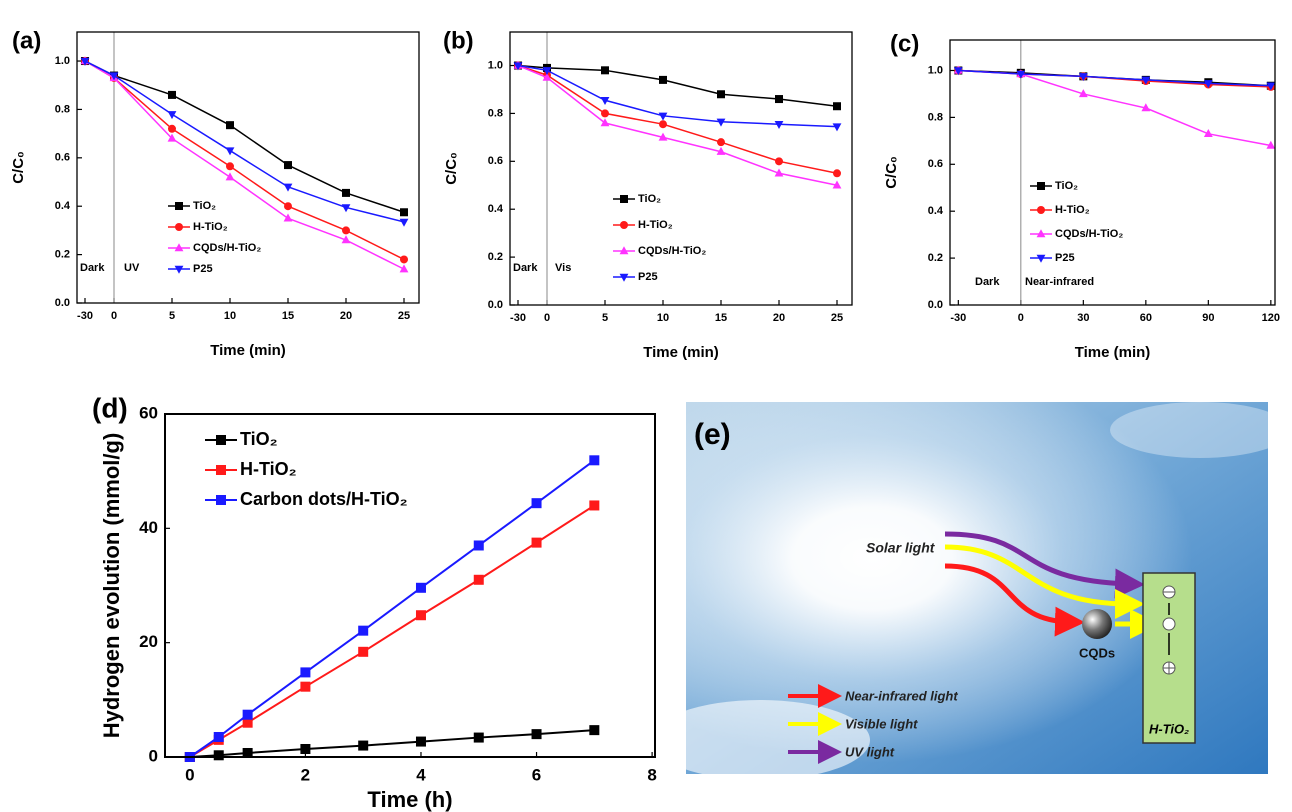 Image resolution: width=1292 pixels, height=812 pixels. I want to click on y-axis-label: Hydrogen evolution (mmol/g), so click(111, 586).